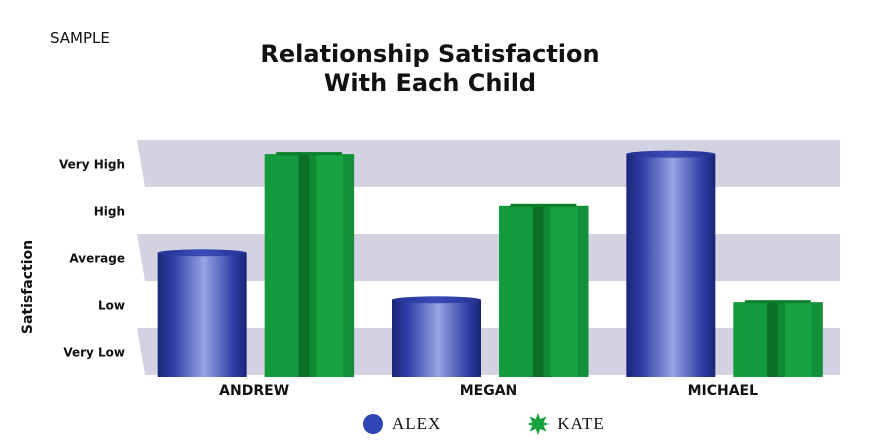 Image resolution: width=878 pixels, height=445 pixels. I want to click on grid-band, so click(488, 163).